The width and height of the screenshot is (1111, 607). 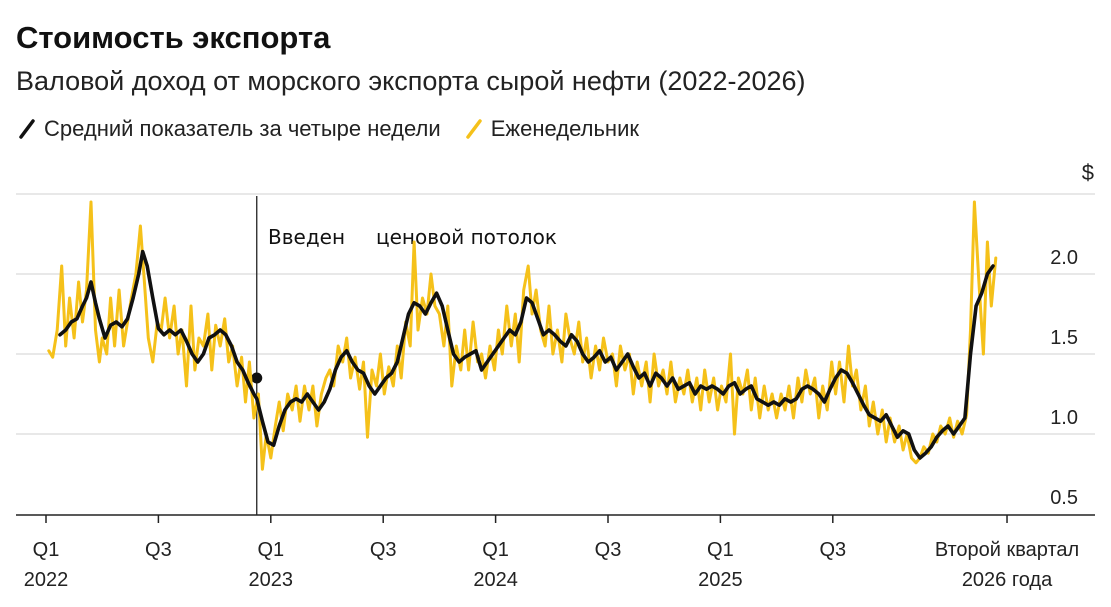 I want to click on legend-swatch-avg-icon, so click(x=27, y=129).